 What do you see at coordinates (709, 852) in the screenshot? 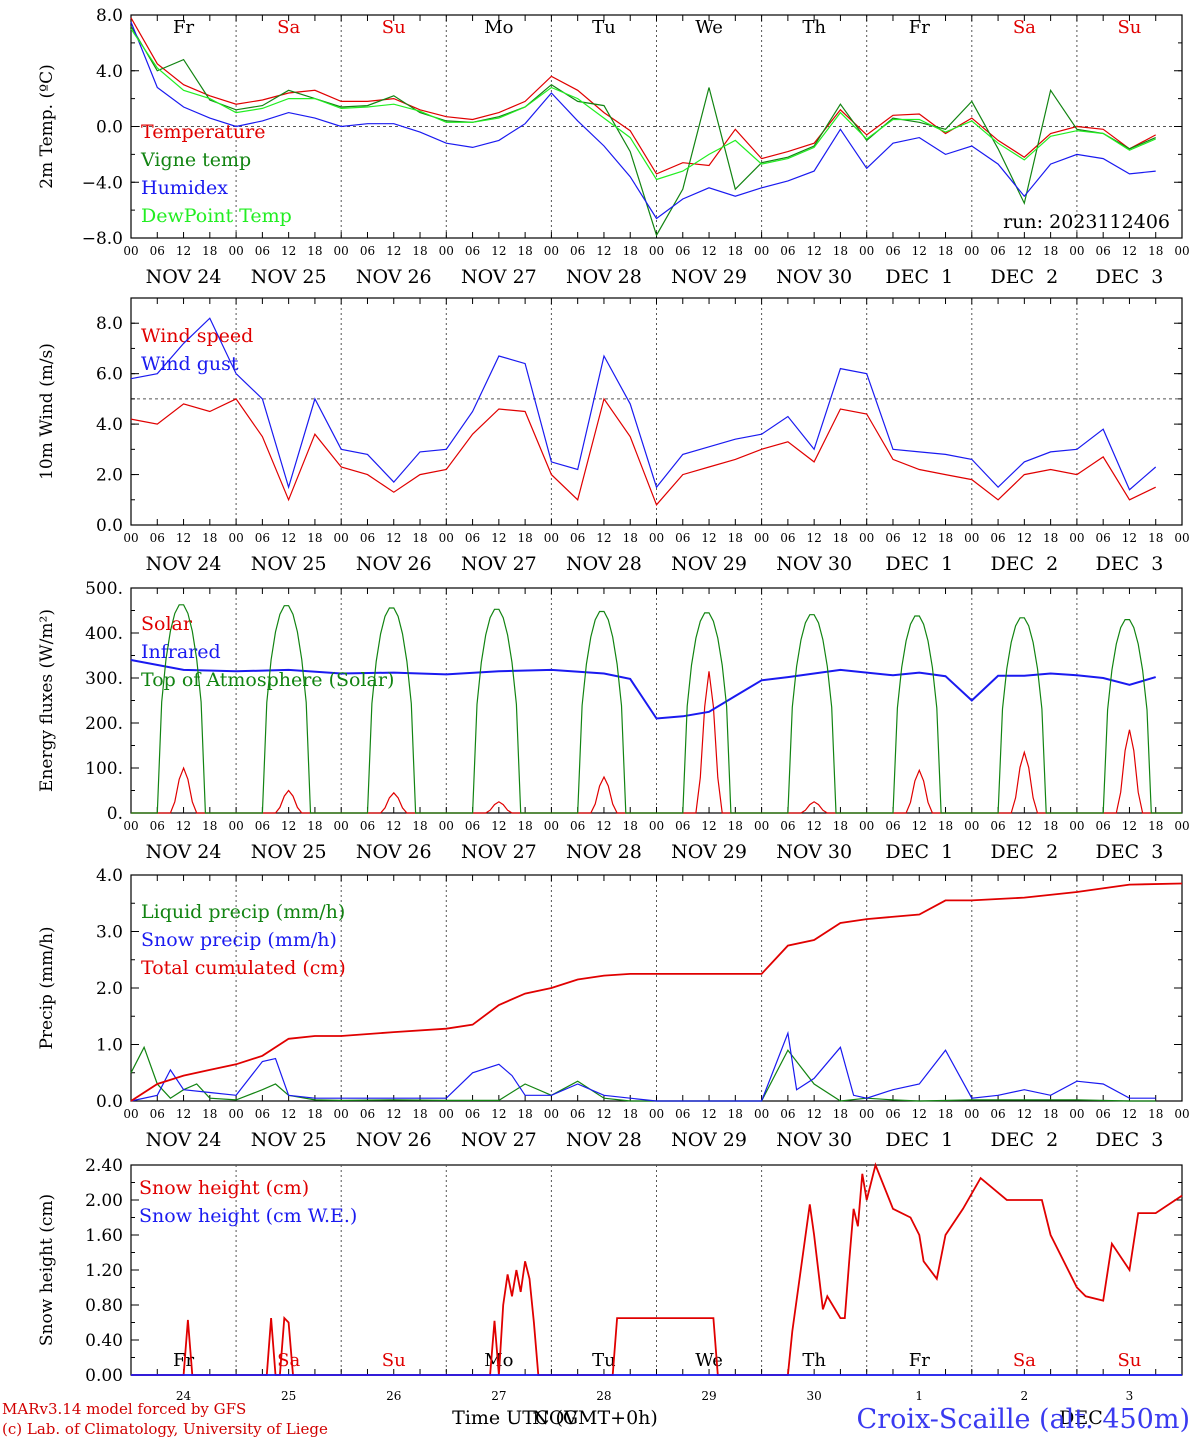
I see `x-date-label: NOV 29` at bounding box center [709, 852].